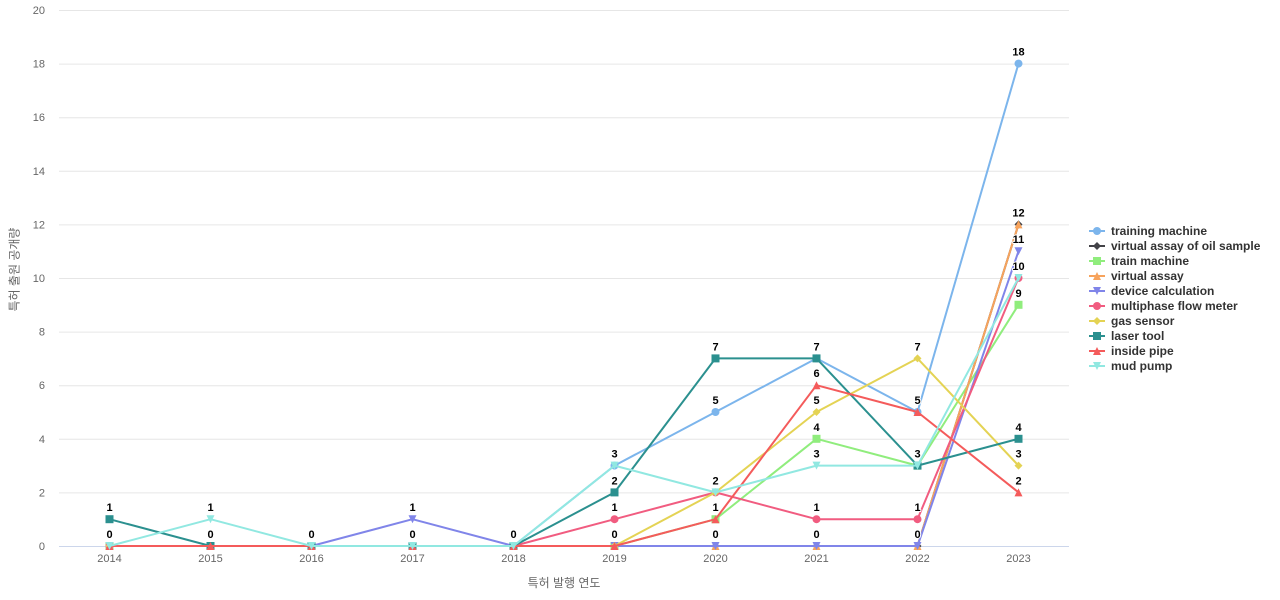  What do you see at coordinates (1142, 365) in the screenshot?
I see `legend-label: mud pump` at bounding box center [1142, 365].